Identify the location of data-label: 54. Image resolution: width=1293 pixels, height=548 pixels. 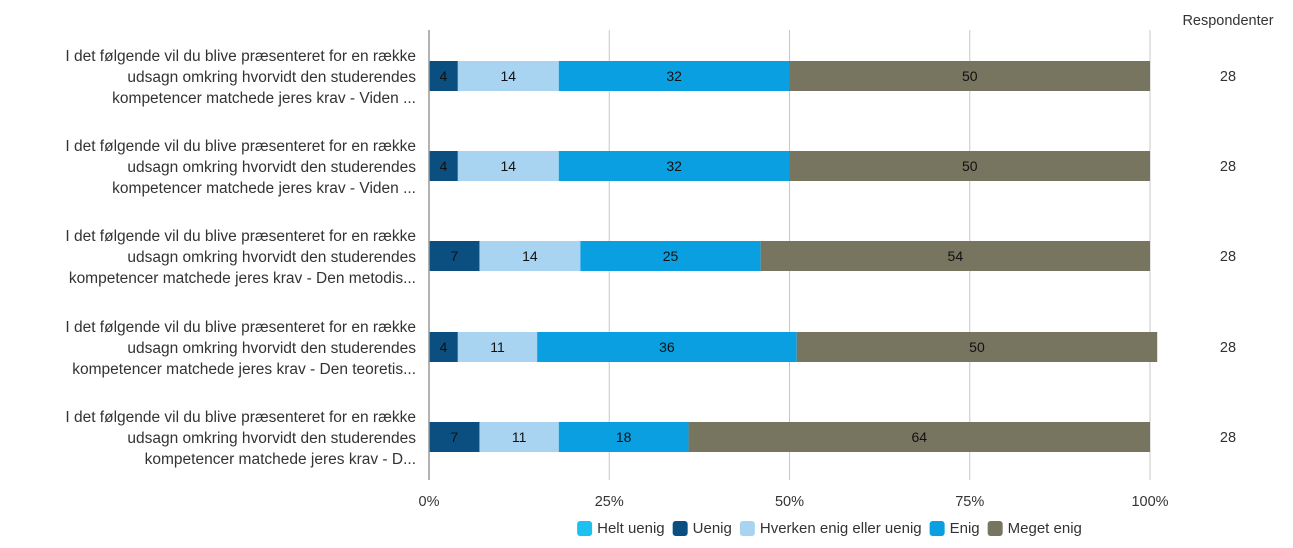
(956, 256).